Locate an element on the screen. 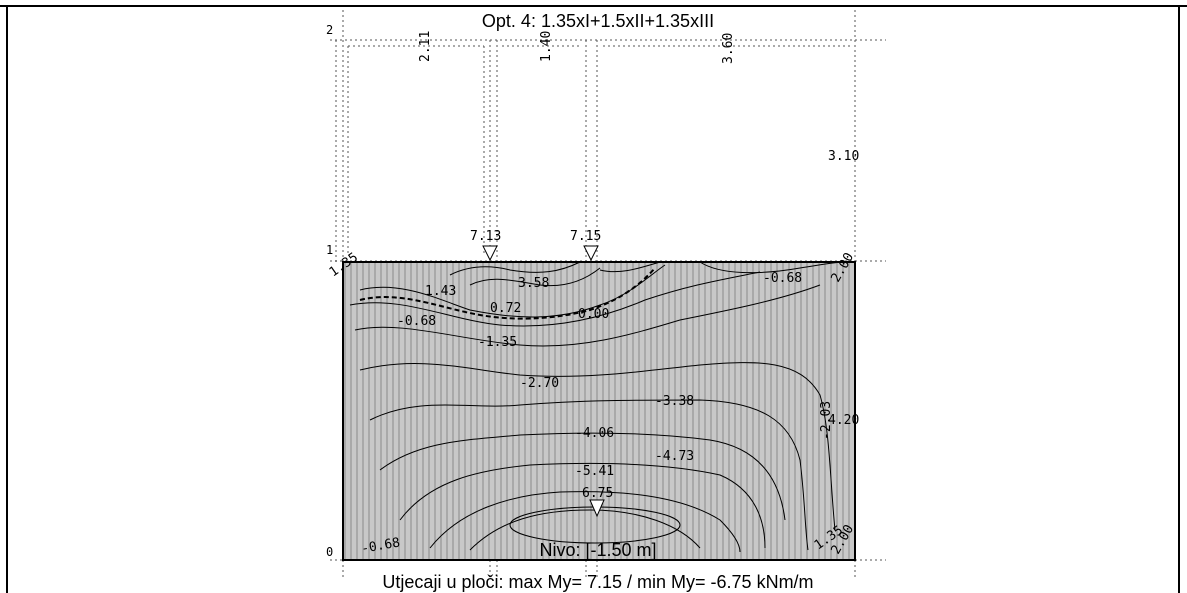  contour-label: 0.72 is located at coordinates (505, 308).